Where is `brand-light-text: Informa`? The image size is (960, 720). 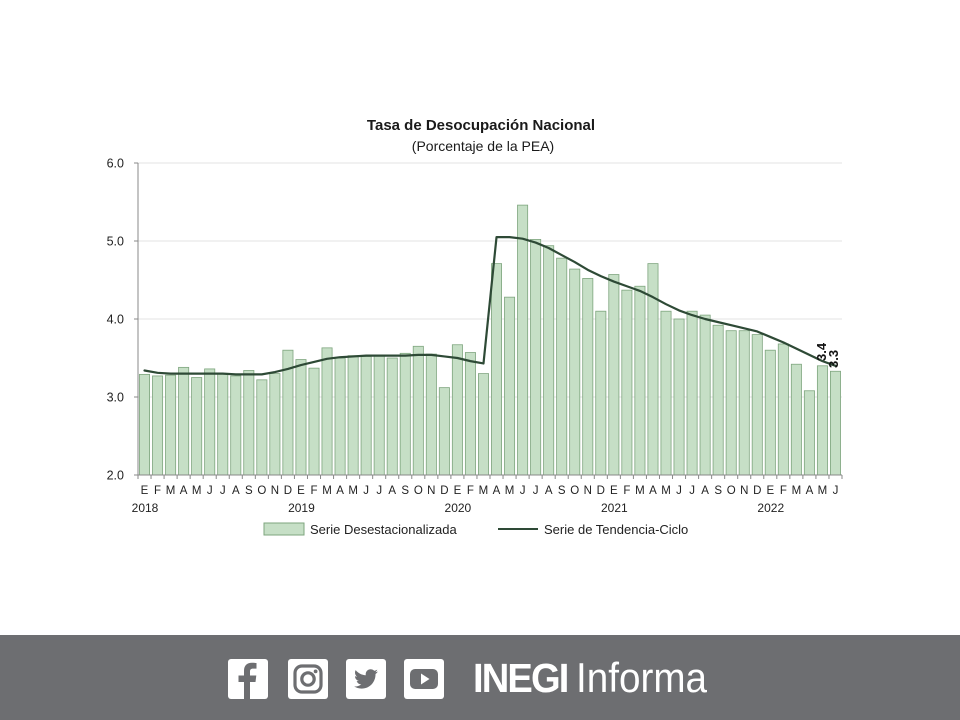
brand-light-text: Informa is located at coordinates (641, 677).